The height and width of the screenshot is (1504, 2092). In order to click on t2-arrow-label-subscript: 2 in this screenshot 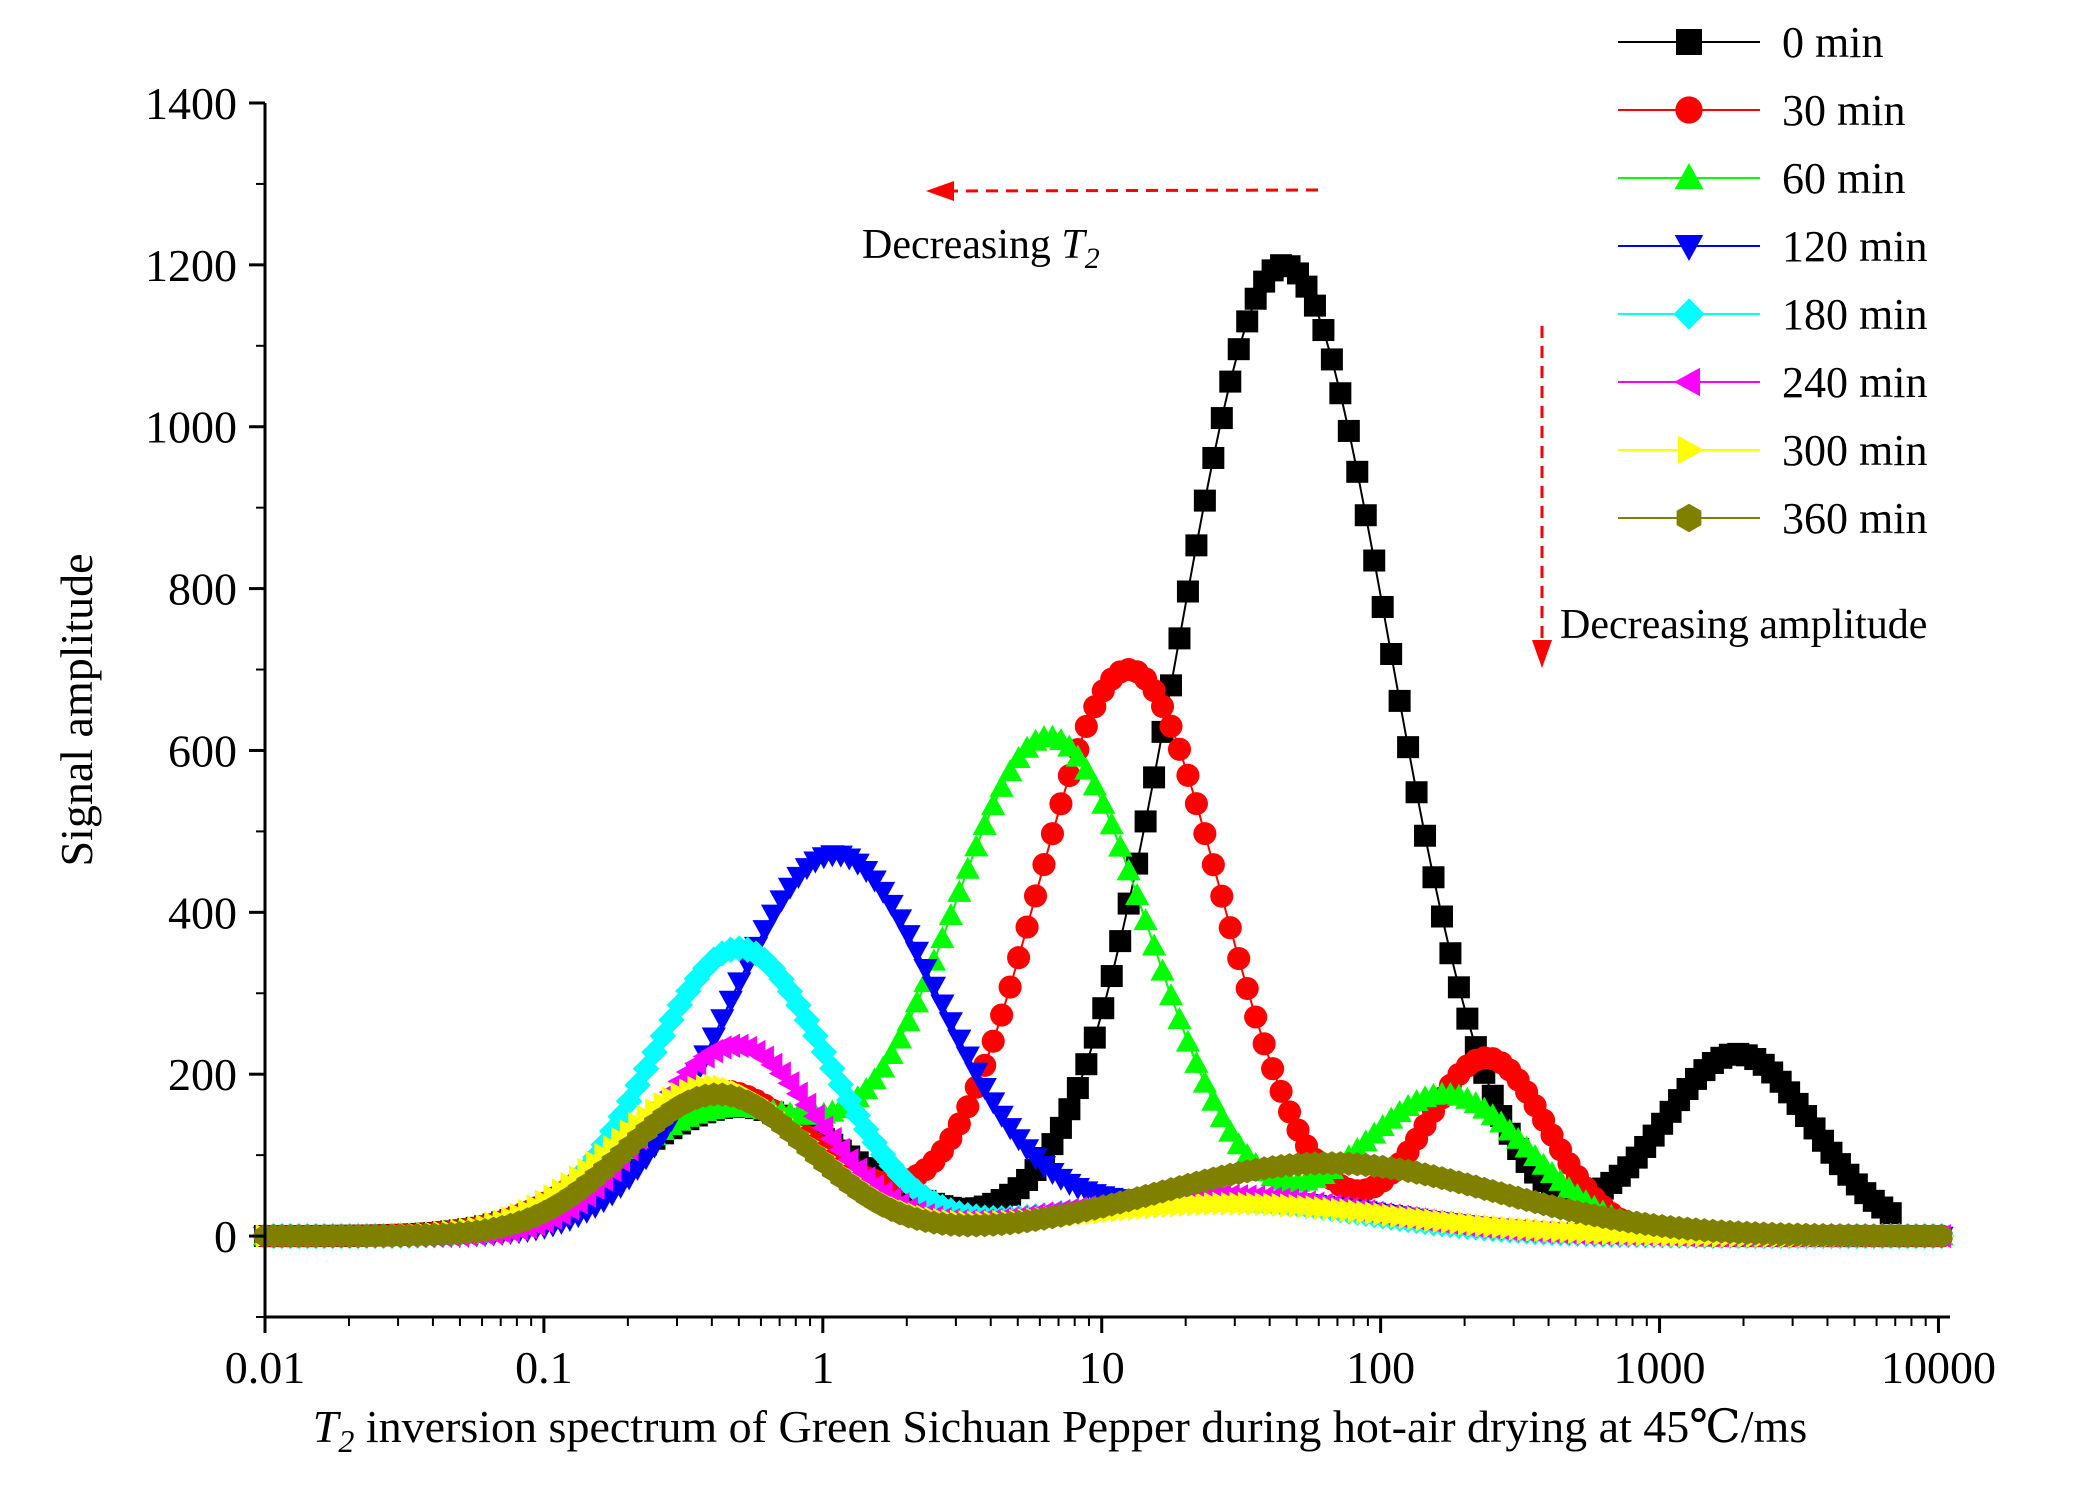, I will do `click(1092, 258)`.